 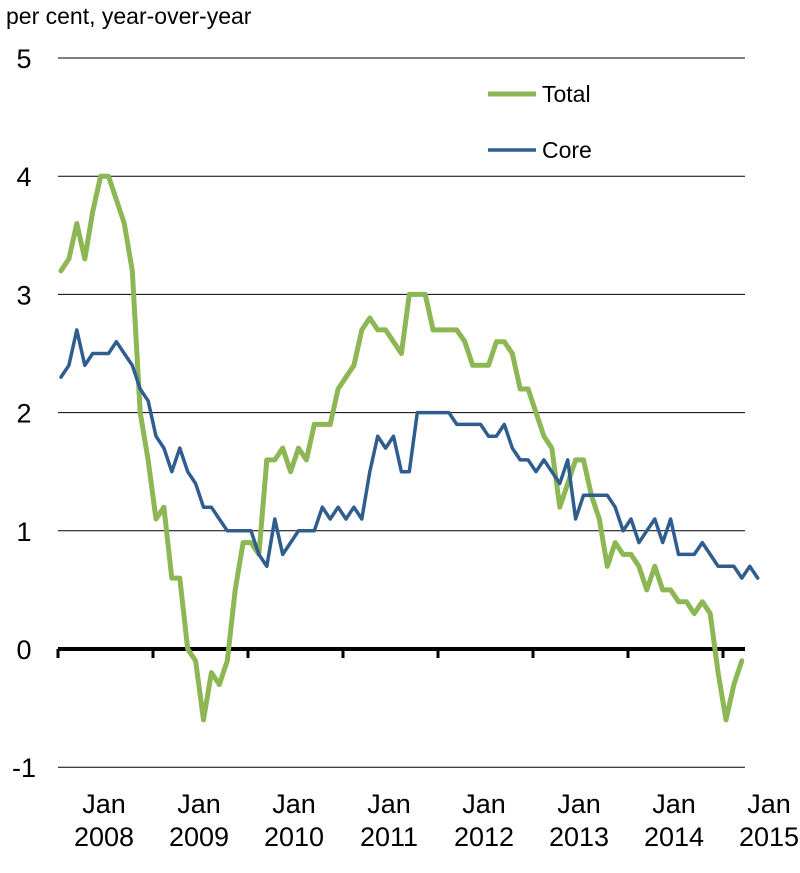 I want to click on x-tick-label: 2008, so click(x=104, y=837).